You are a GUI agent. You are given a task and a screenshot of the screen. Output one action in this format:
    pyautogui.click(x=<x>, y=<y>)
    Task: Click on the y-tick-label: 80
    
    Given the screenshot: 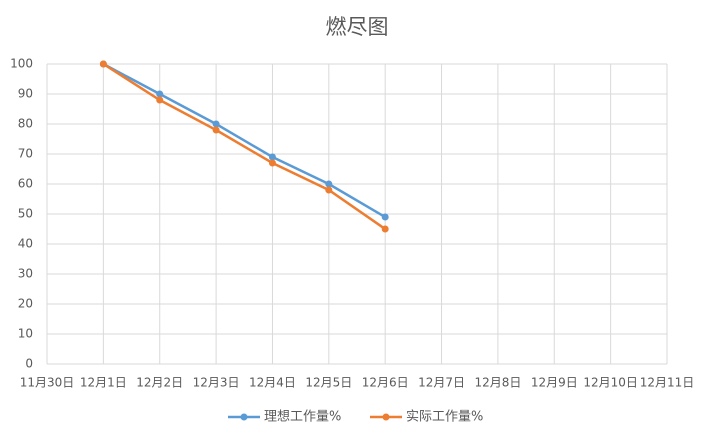 What is the action you would take?
    pyautogui.click(x=25, y=124)
    